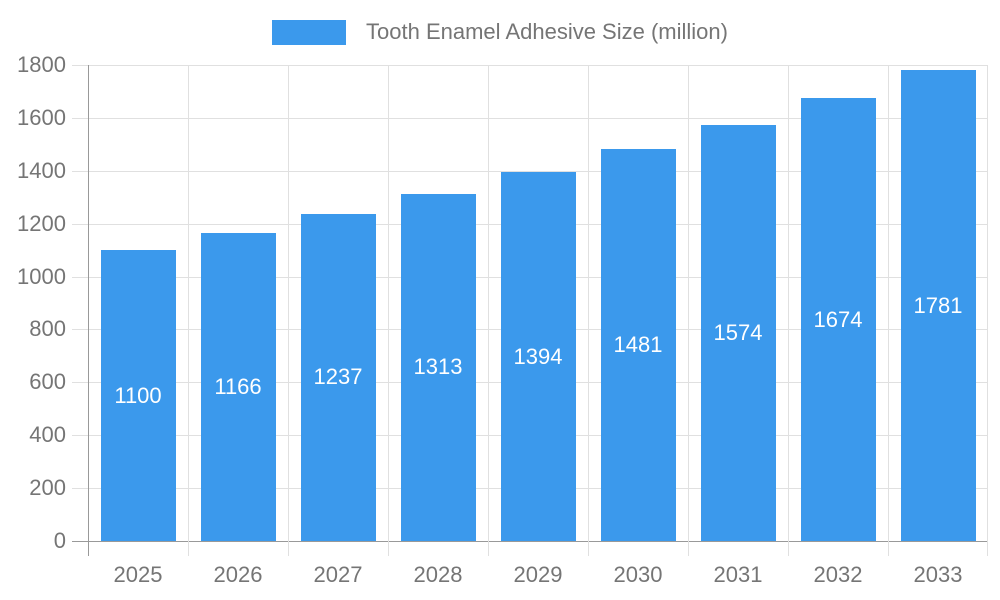 This screenshot has height=600, width=1000. I want to click on bar-value-label: 1781, so click(938, 305).